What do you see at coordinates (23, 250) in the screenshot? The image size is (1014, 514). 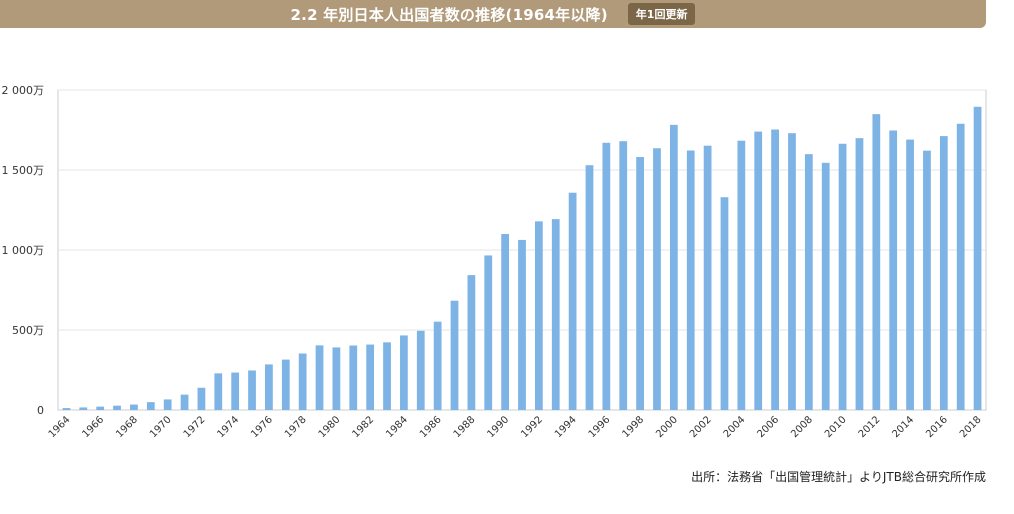 I see `y-tick-label: 1 000万` at bounding box center [23, 250].